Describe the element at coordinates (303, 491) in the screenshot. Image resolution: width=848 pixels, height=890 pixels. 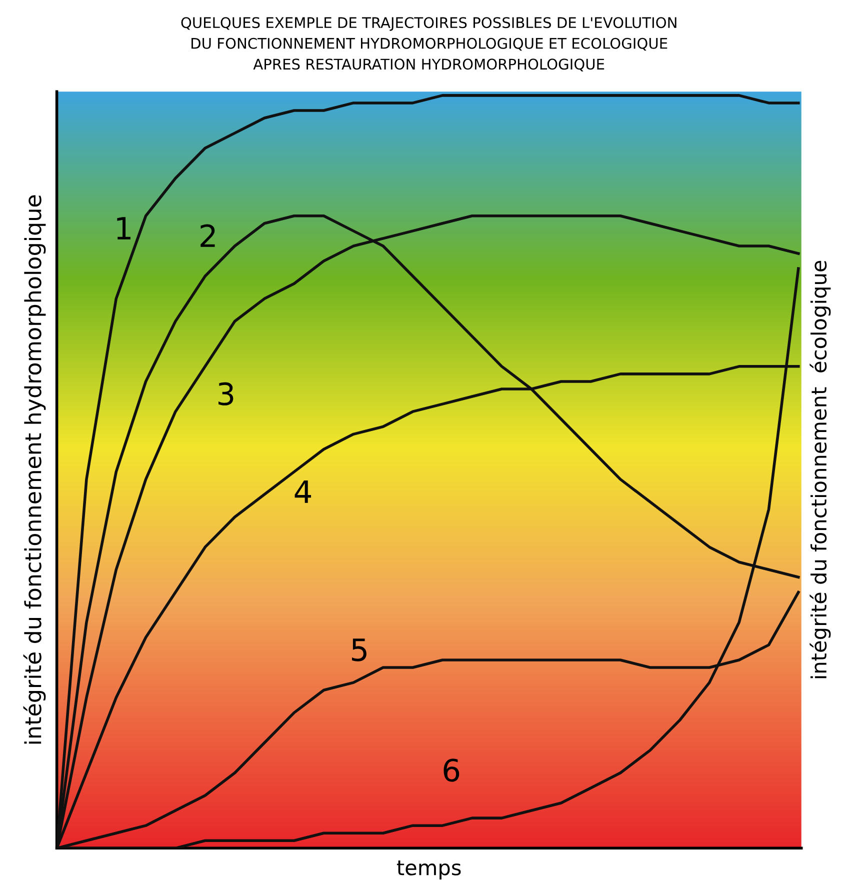
I see `series-label: 4` at that location.